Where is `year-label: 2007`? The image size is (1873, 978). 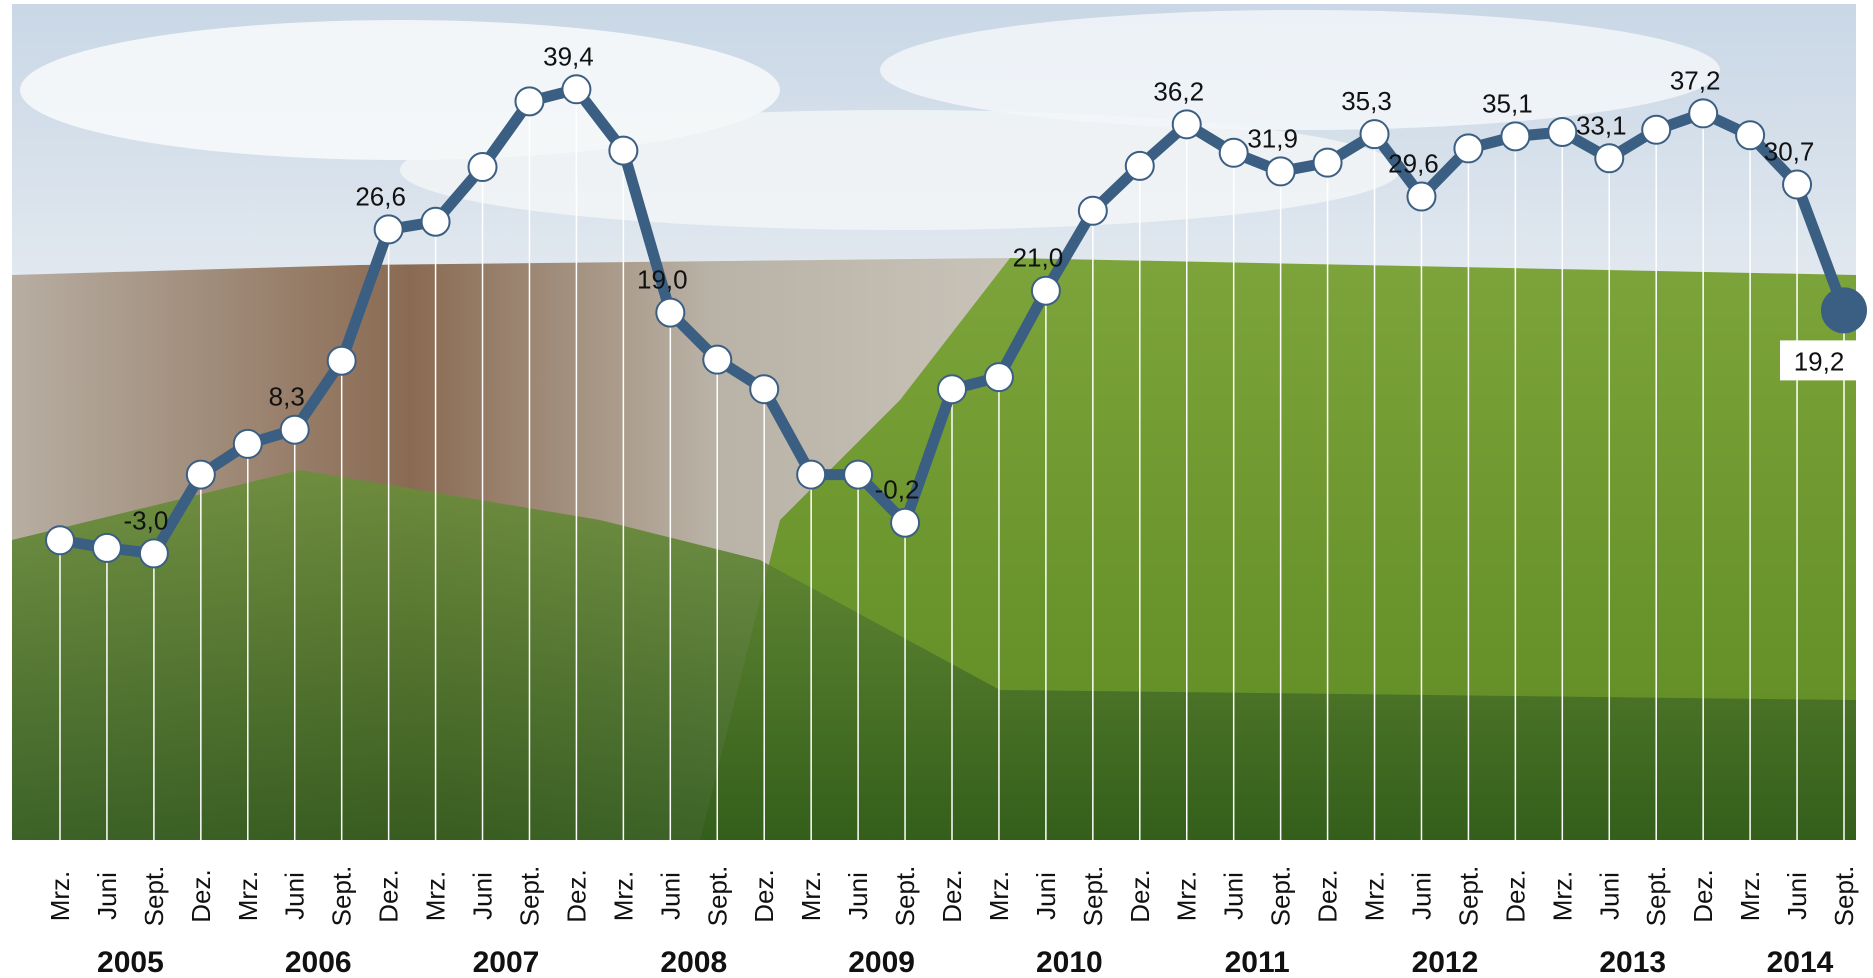
year-label: 2007 is located at coordinates (506, 962).